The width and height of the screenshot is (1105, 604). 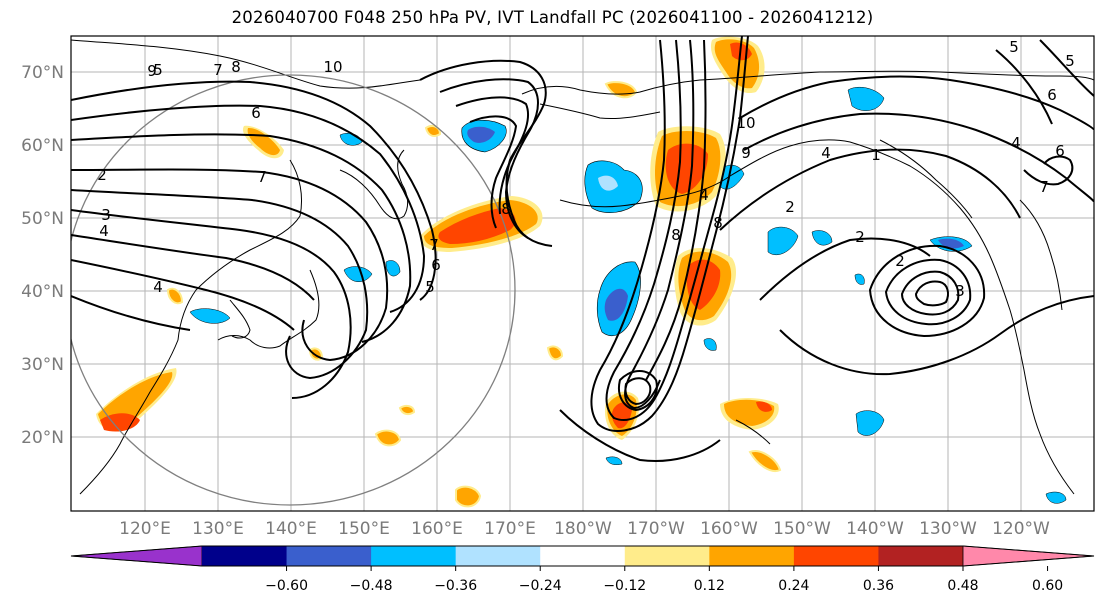 I want to click on lon-label: 130°W, so click(x=948, y=529).